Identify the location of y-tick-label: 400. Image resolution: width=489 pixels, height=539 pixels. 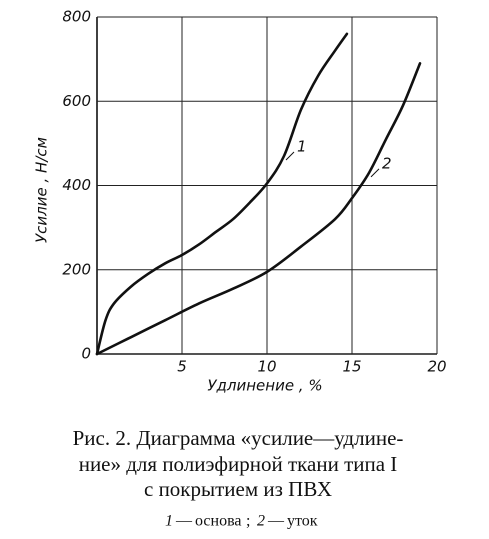
(76, 185).